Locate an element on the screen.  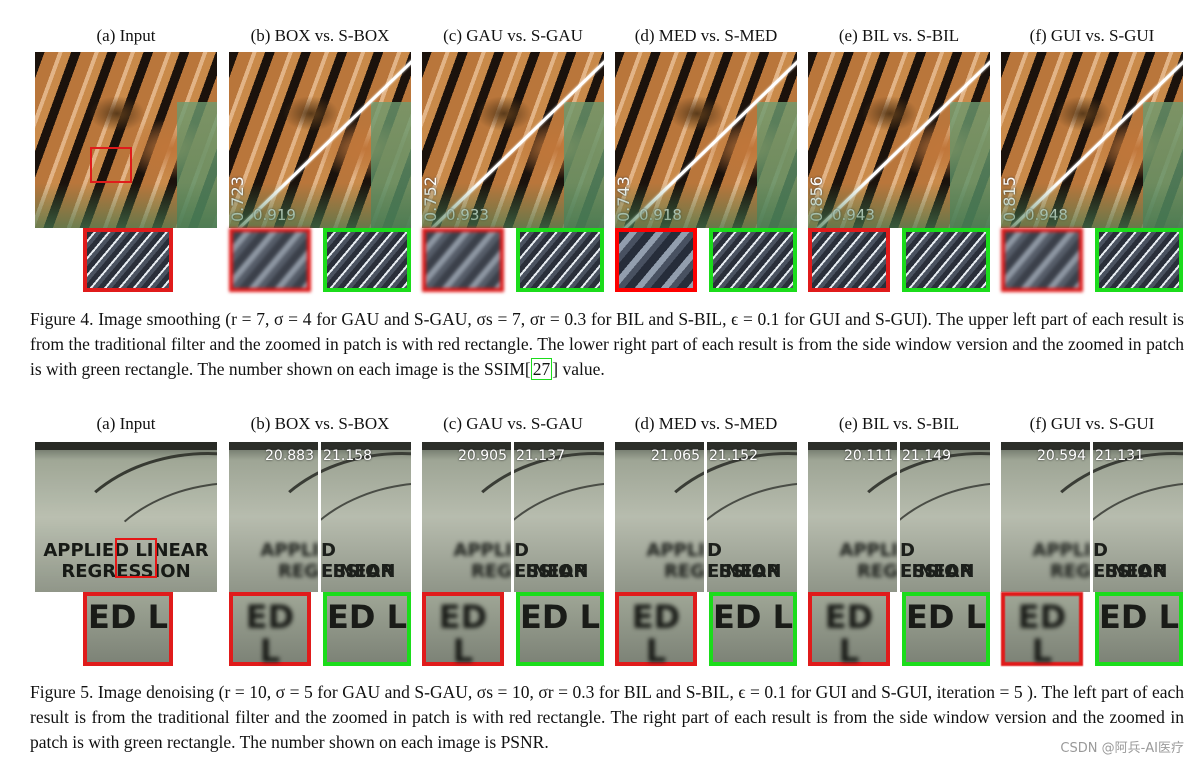
book-input-image: APPLIED LINEAR REGRESSION is located at coordinates (126, 517).